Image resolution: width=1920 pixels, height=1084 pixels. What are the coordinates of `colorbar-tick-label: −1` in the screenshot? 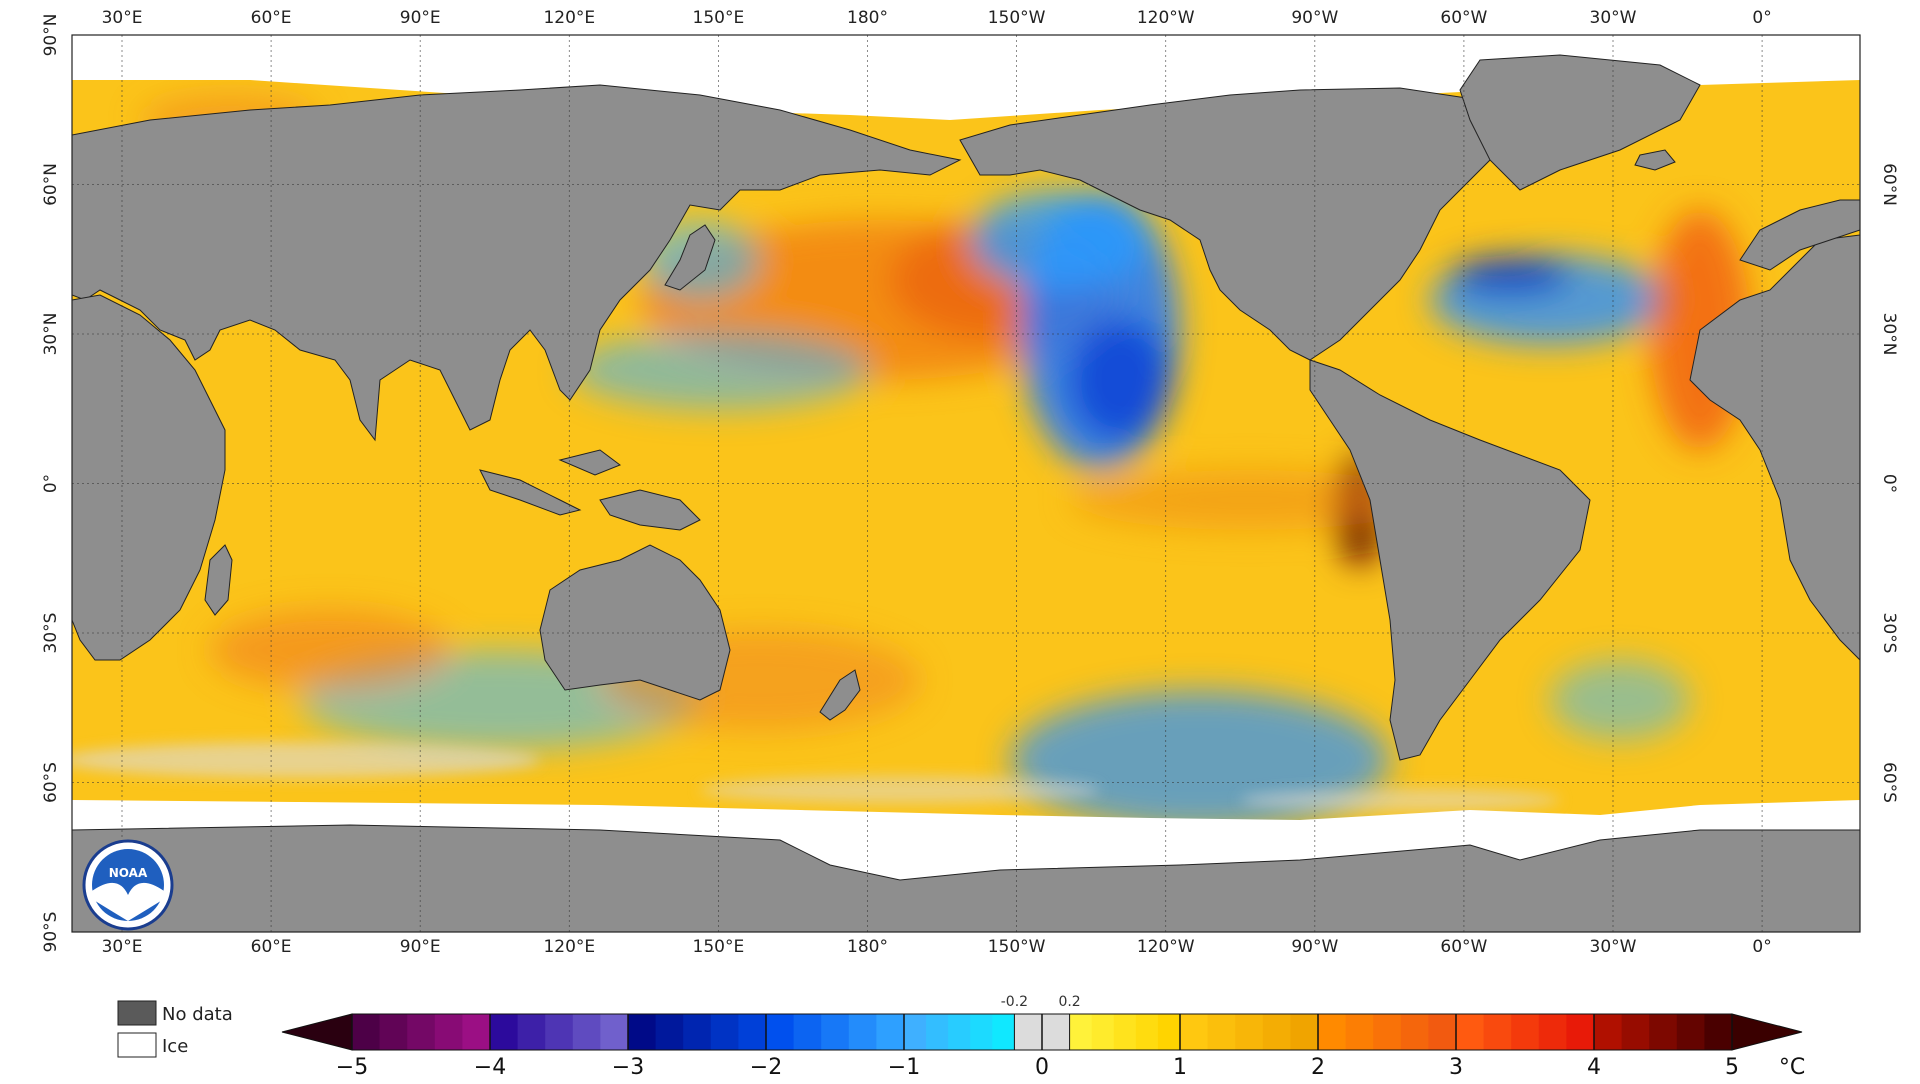 It's located at (904, 1067).